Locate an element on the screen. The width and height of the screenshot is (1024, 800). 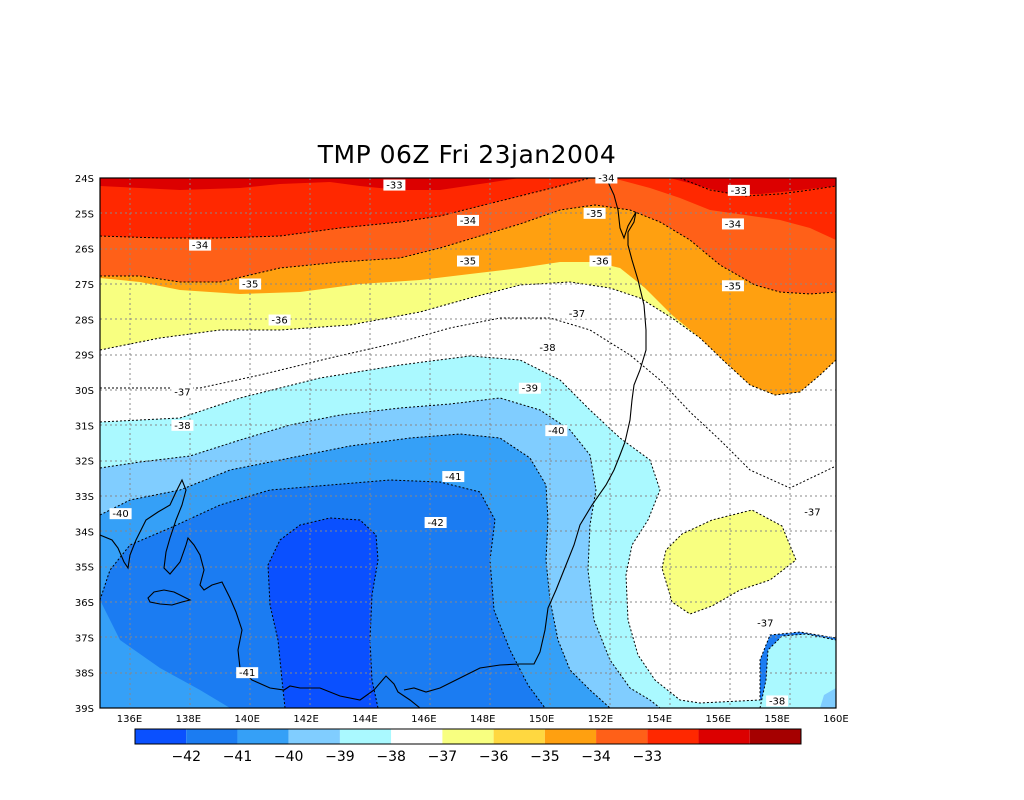
lat-tick-label: 28S is located at coordinates (84, 320).